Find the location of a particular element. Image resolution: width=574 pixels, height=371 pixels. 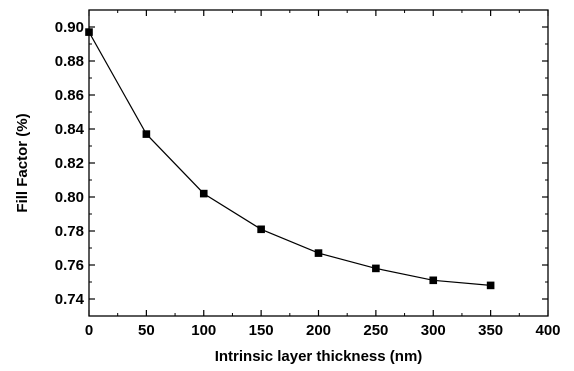

y-axis-title: Fill Factor (%) is located at coordinates (22, 162).